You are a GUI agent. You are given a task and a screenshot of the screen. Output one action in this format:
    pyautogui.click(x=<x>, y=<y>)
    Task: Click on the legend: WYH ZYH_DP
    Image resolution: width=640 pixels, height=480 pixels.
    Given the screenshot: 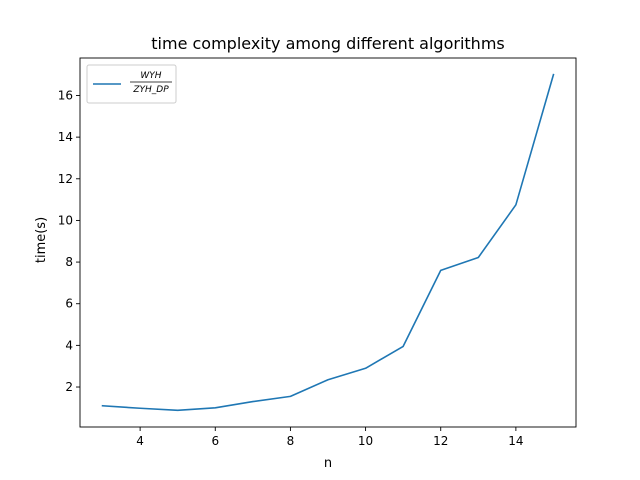 What is the action you would take?
    pyautogui.click(x=131, y=84)
    